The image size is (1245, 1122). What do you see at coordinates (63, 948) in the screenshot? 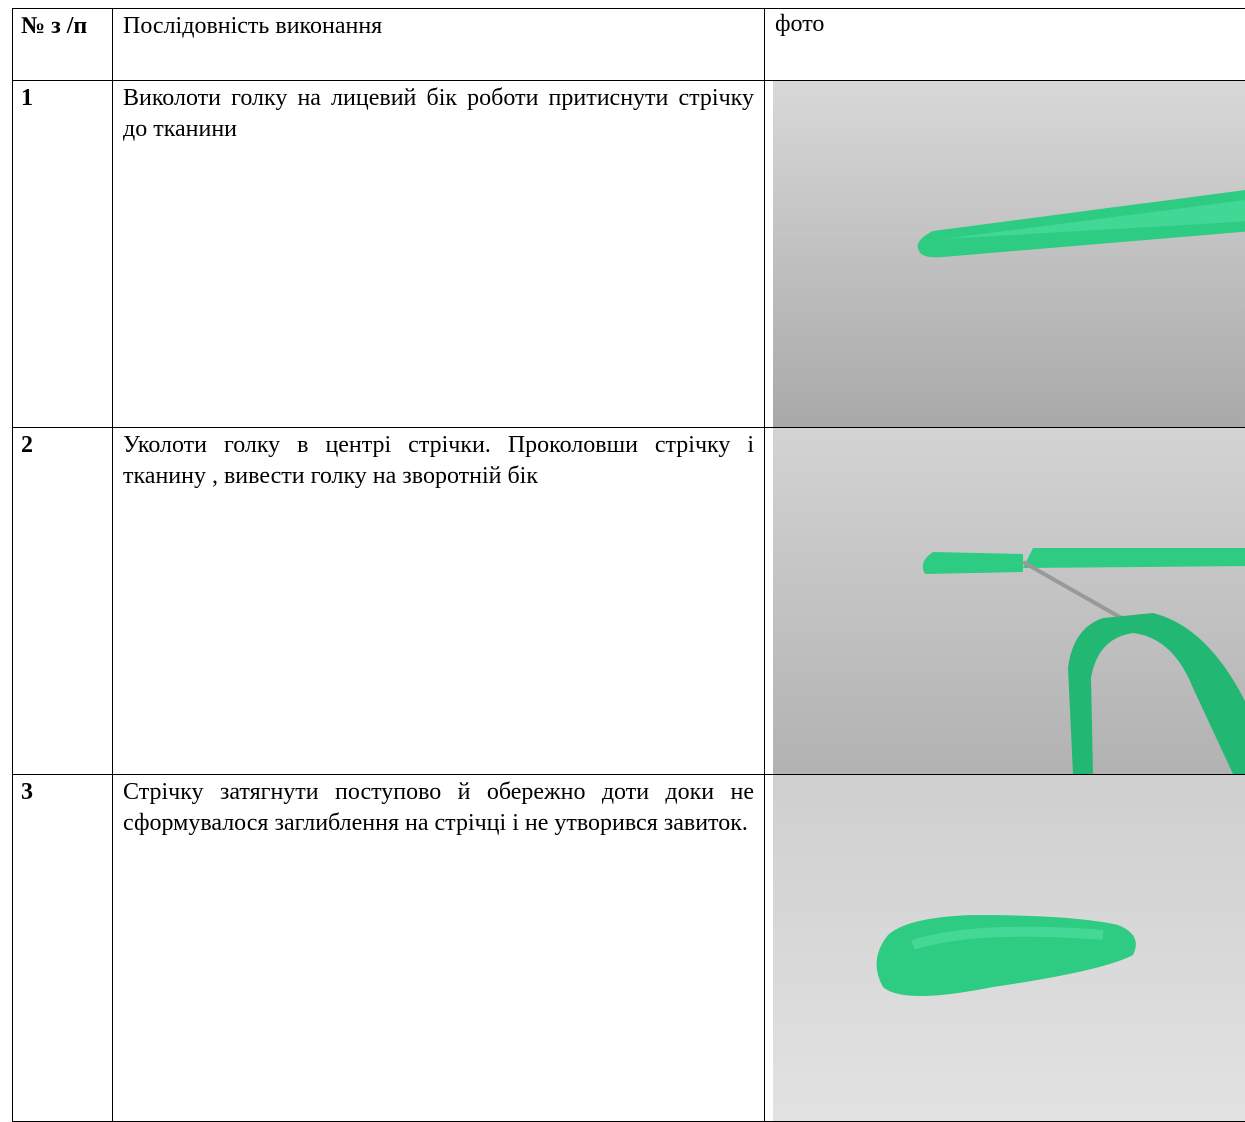
I see `step-number: 3` at bounding box center [63, 948].